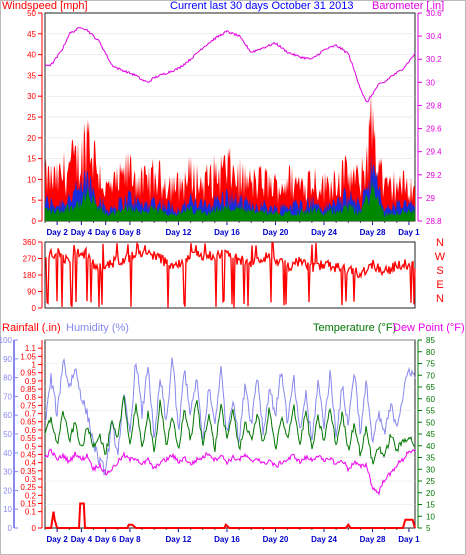 The image size is (466, 555). I want to click on humidity-axis-label: Humidity (%), so click(97, 328).